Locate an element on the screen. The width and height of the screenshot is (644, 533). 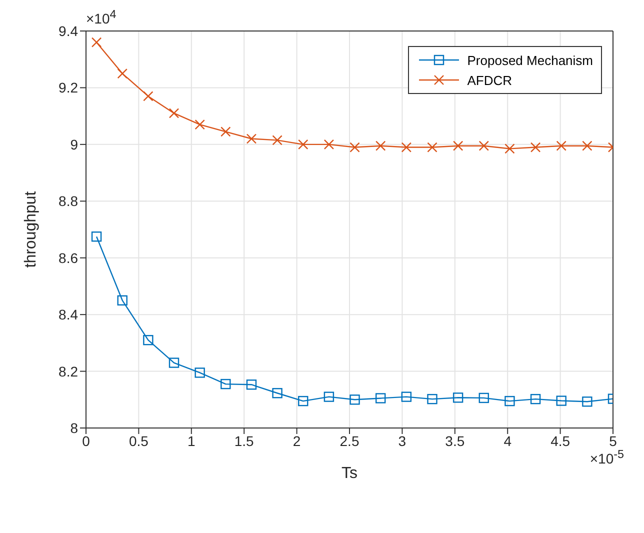
x-tick-label: 5 is located at coordinates (613, 440).